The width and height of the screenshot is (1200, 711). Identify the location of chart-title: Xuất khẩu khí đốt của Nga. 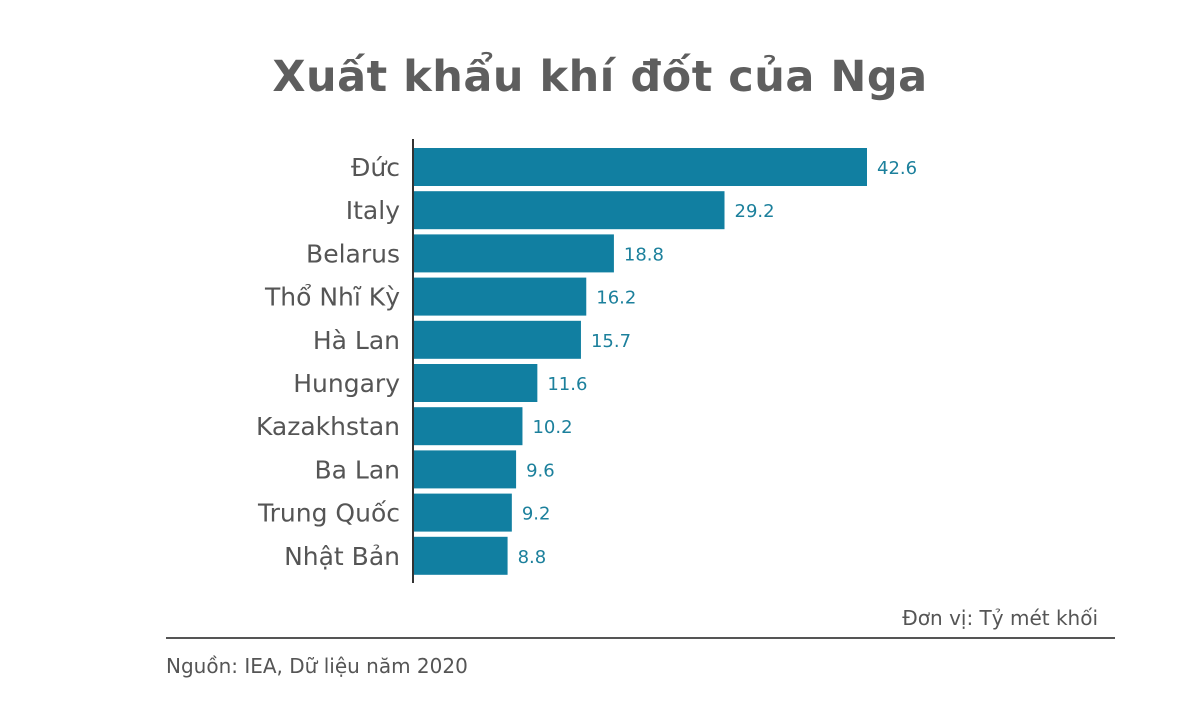
(600, 77).